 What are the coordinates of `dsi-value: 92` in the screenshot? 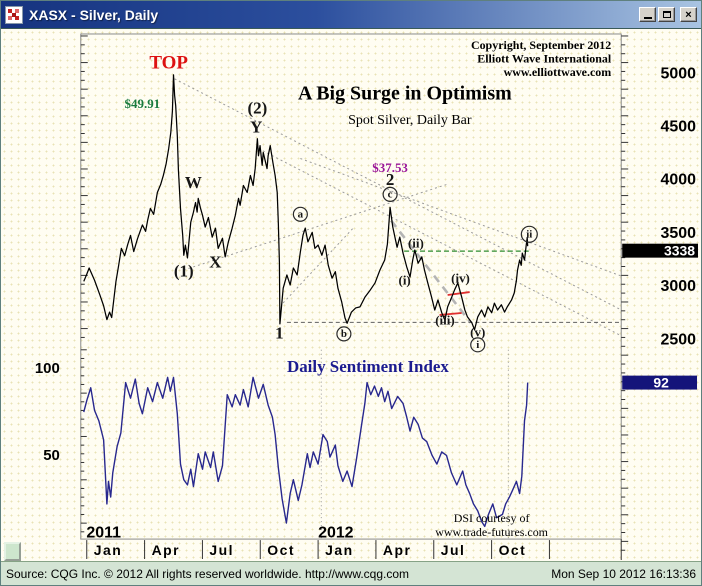 It's located at (661, 383).